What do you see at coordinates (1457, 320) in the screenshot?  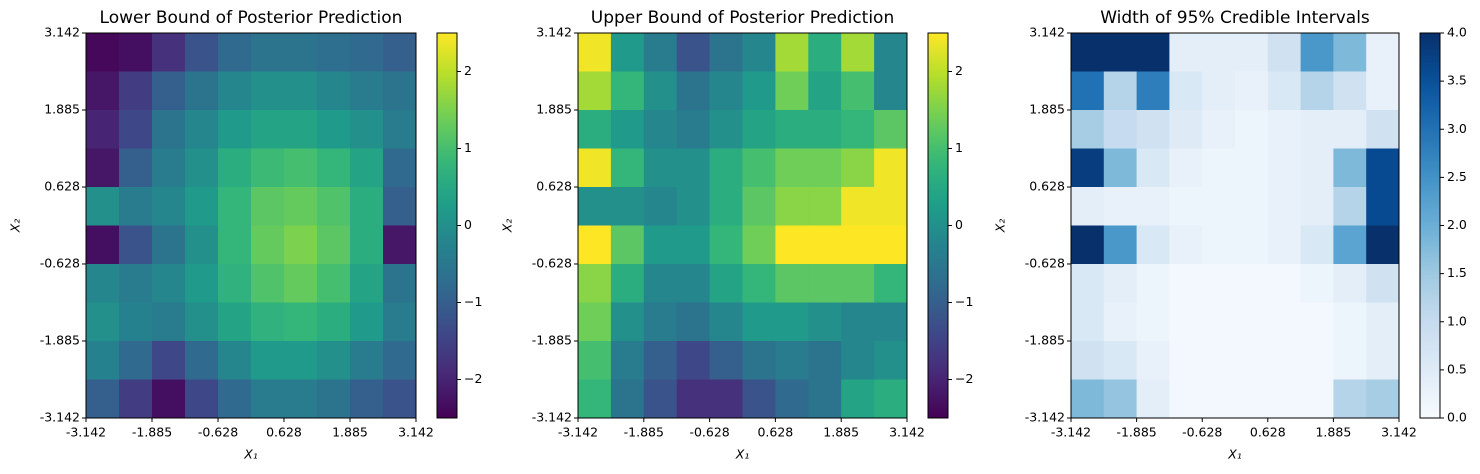 I see `colorbar-tick-label: 1.0` at bounding box center [1457, 320].